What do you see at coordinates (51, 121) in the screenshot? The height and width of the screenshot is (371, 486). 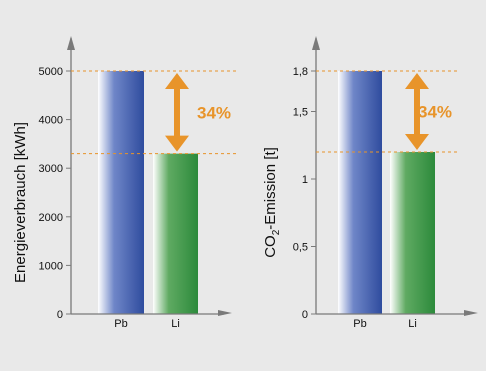 I see `y-tick-label: 4000` at bounding box center [51, 121].